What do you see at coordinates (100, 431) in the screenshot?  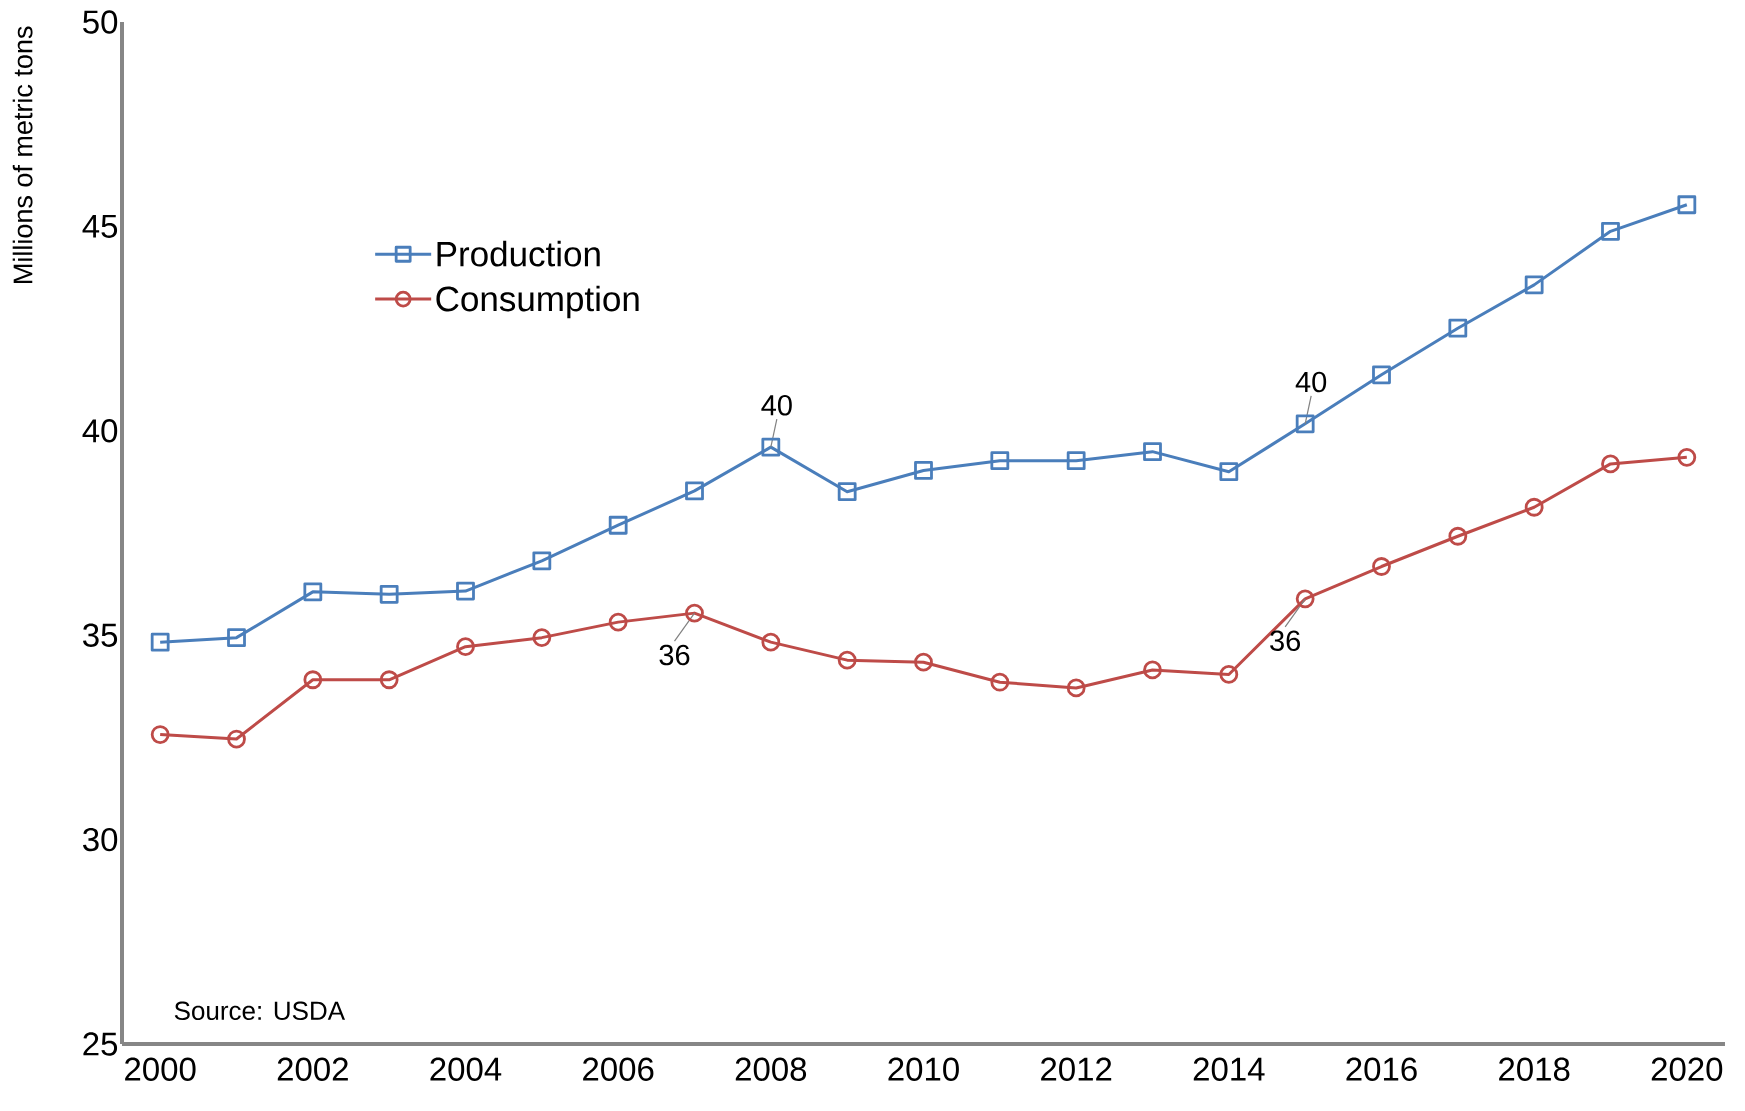 I see `y-tick-label: 40` at bounding box center [100, 431].